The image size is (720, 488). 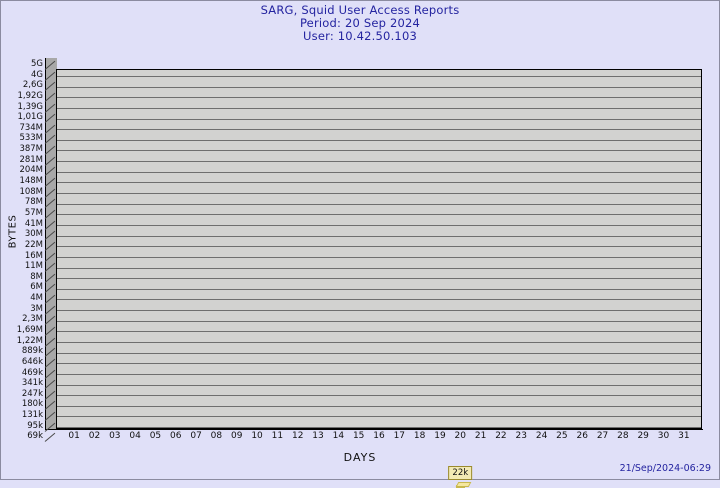 What do you see at coordinates (32, 85) in the screenshot?
I see `y-axis-tick-label: 2,6G` at bounding box center [32, 85].